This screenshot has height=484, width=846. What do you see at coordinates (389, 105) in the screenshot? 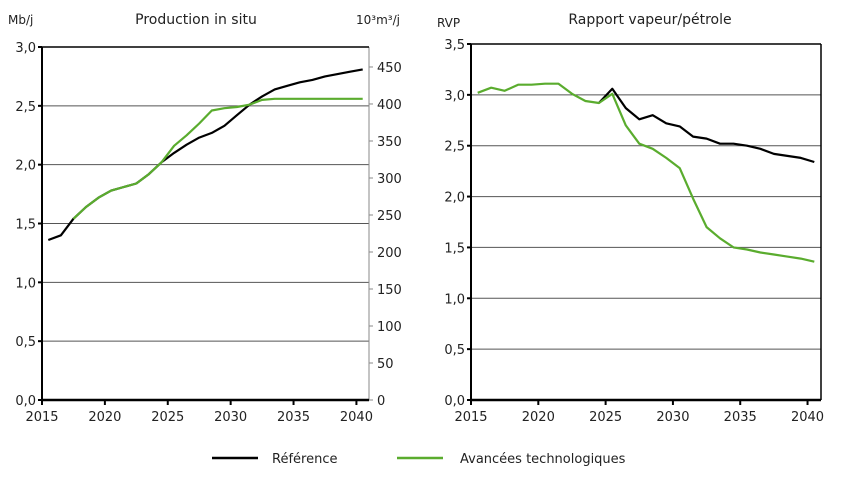
I see `y2-tick-label: 400` at bounding box center [389, 105].